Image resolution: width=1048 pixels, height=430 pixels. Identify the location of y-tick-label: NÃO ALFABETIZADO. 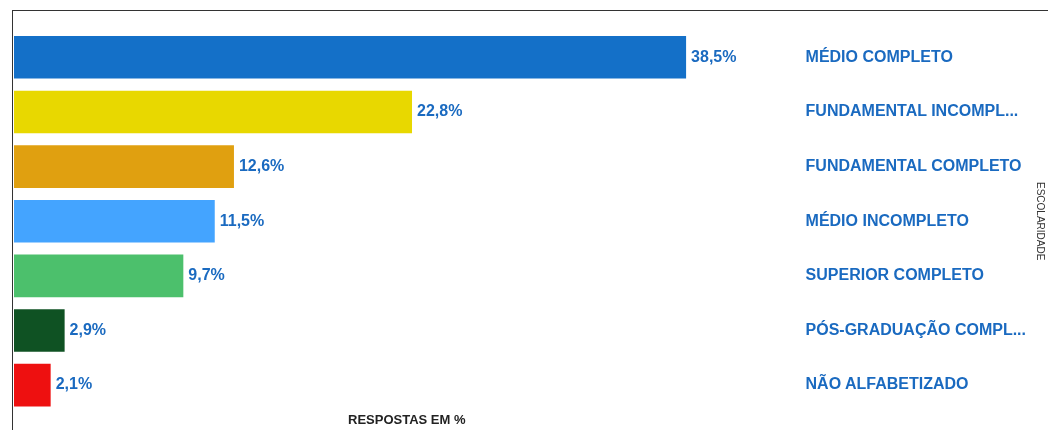
(887, 383).